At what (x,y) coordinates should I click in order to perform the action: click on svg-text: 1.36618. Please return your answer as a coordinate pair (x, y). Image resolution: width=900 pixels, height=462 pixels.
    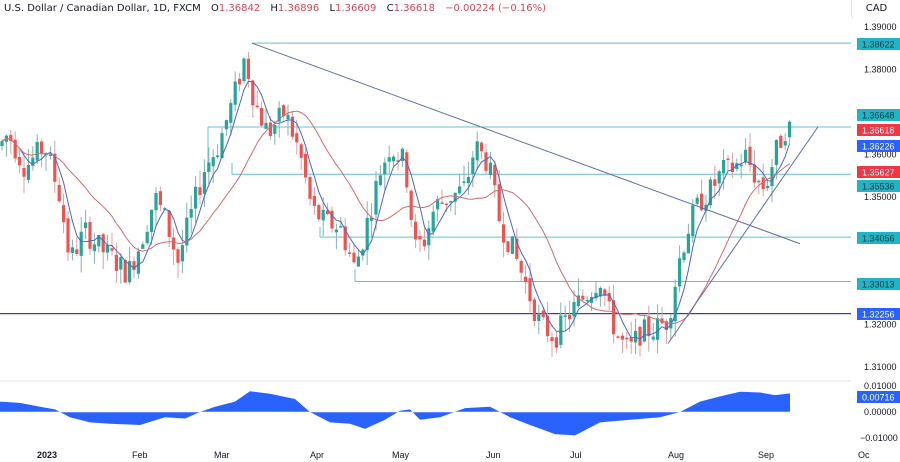
    Looking at the image, I should click on (878, 131).